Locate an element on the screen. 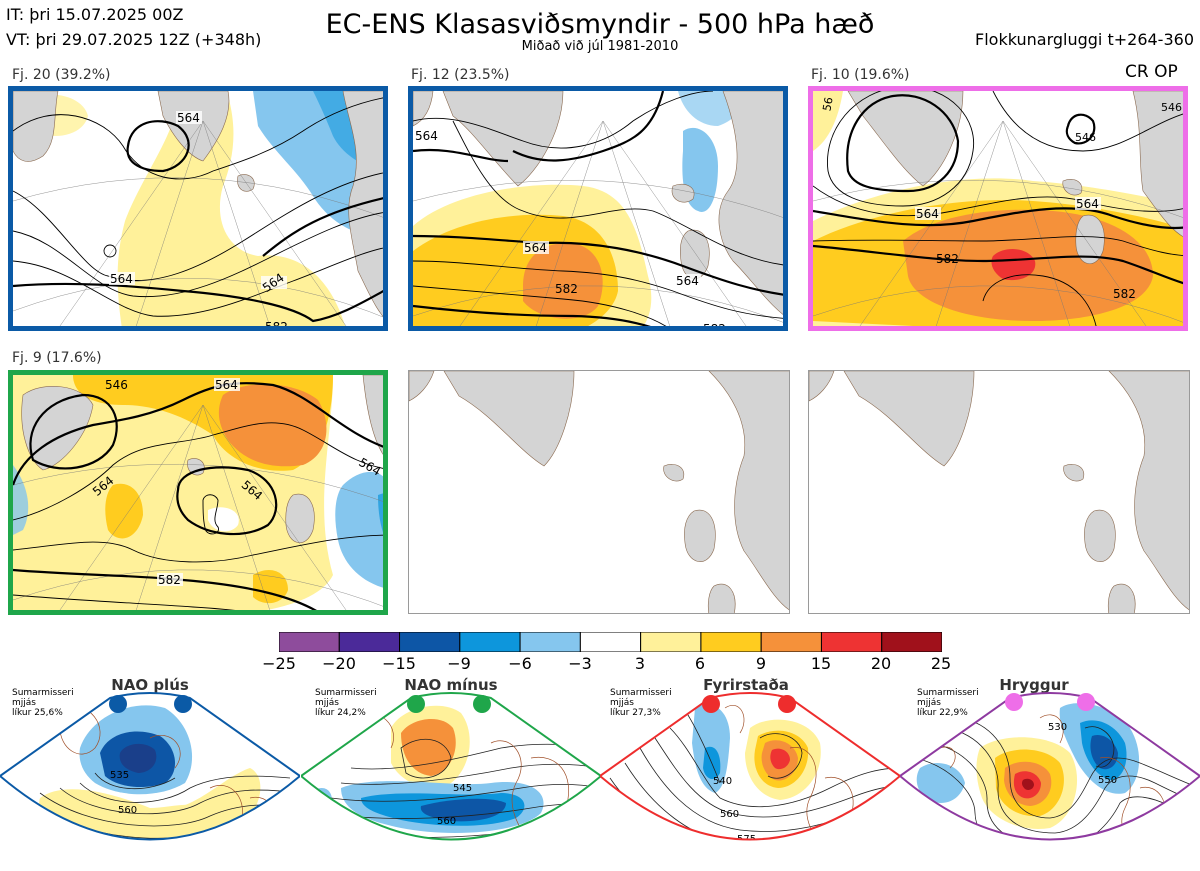 This screenshot has width=1200, height=871. colorbar-tick: −3 is located at coordinates (580, 663).